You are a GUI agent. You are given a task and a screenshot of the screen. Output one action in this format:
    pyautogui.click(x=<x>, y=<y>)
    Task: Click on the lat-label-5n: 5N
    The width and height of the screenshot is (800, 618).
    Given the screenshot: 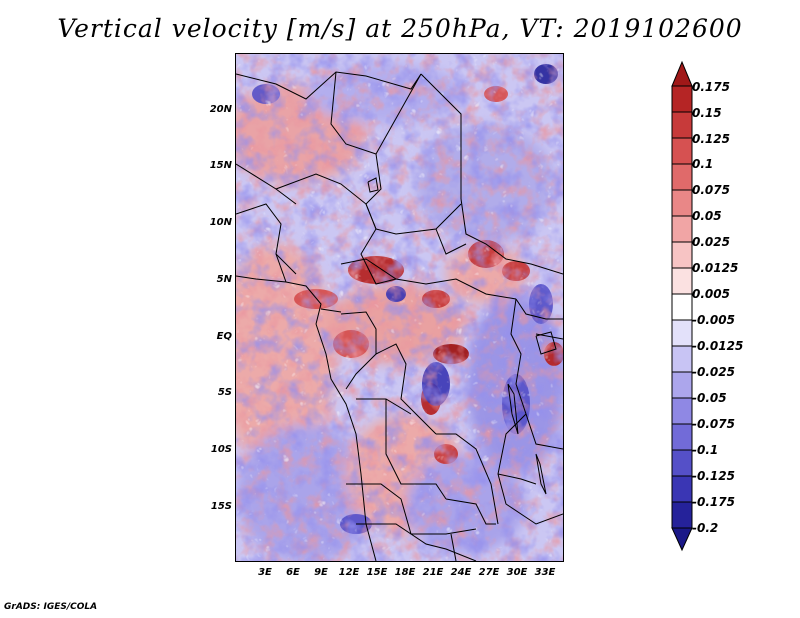 What is the action you would take?
    pyautogui.click(x=224, y=279)
    